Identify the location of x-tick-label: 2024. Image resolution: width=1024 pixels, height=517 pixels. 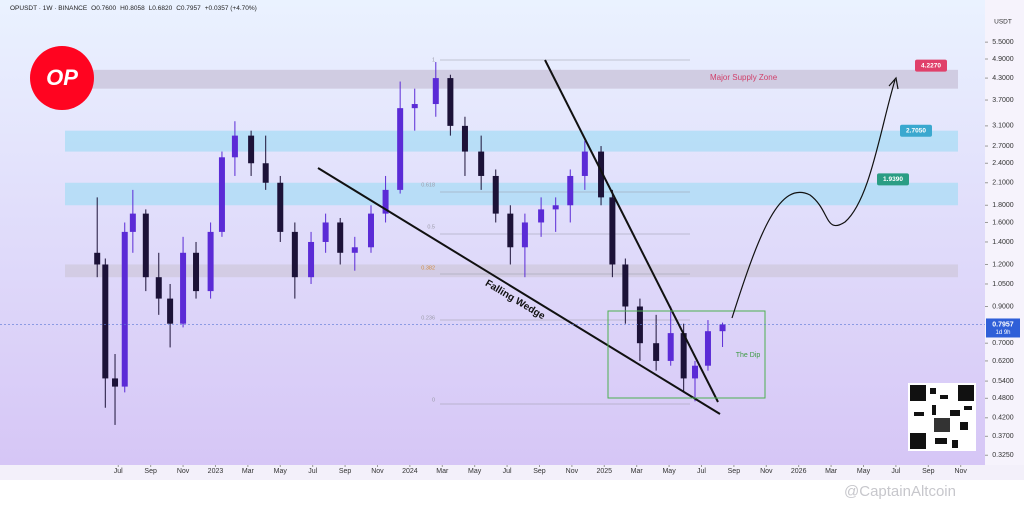
(410, 471).